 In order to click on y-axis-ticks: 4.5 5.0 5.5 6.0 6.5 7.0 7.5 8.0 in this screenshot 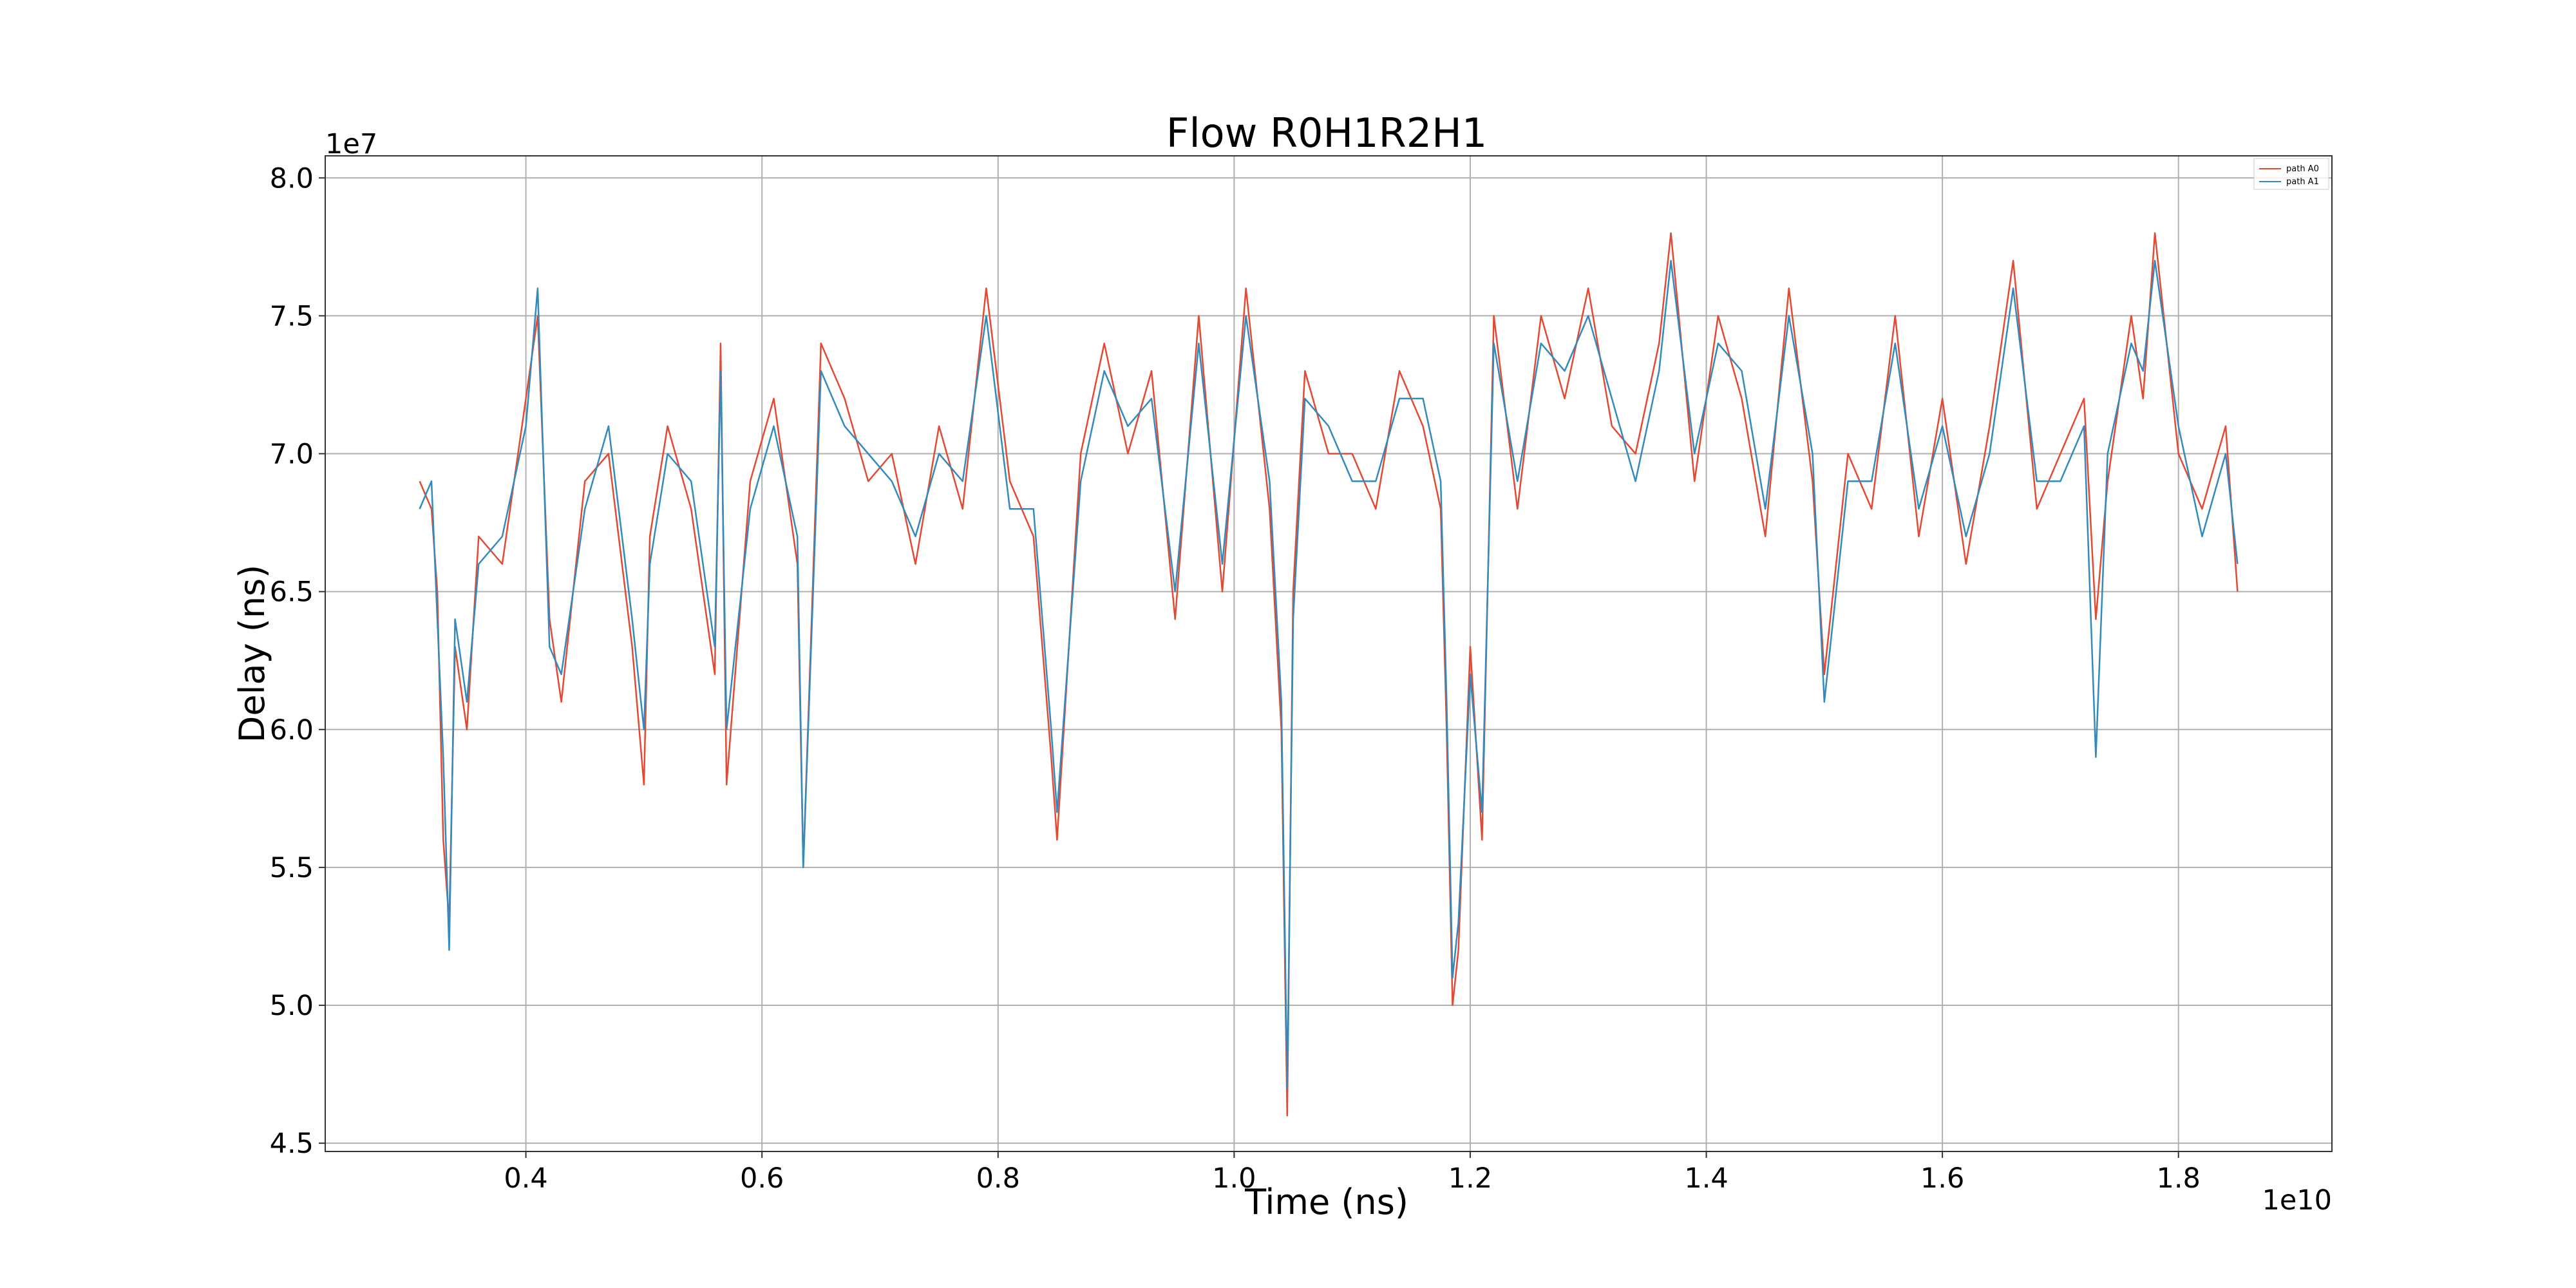, I will do `click(297, 661)`.